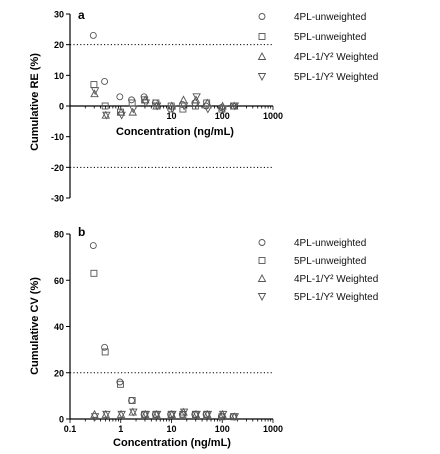  What do you see at coordinates (222, 429) in the screenshot?
I see `panel-b-x-tick-label: 100` at bounding box center [222, 429].